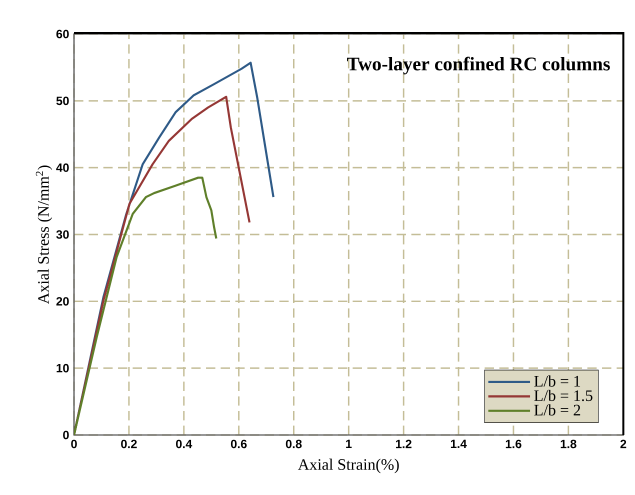 The height and width of the screenshot is (495, 635). What do you see at coordinates (458, 444) in the screenshot?
I see `x-tick-label: 1.4` at bounding box center [458, 444].